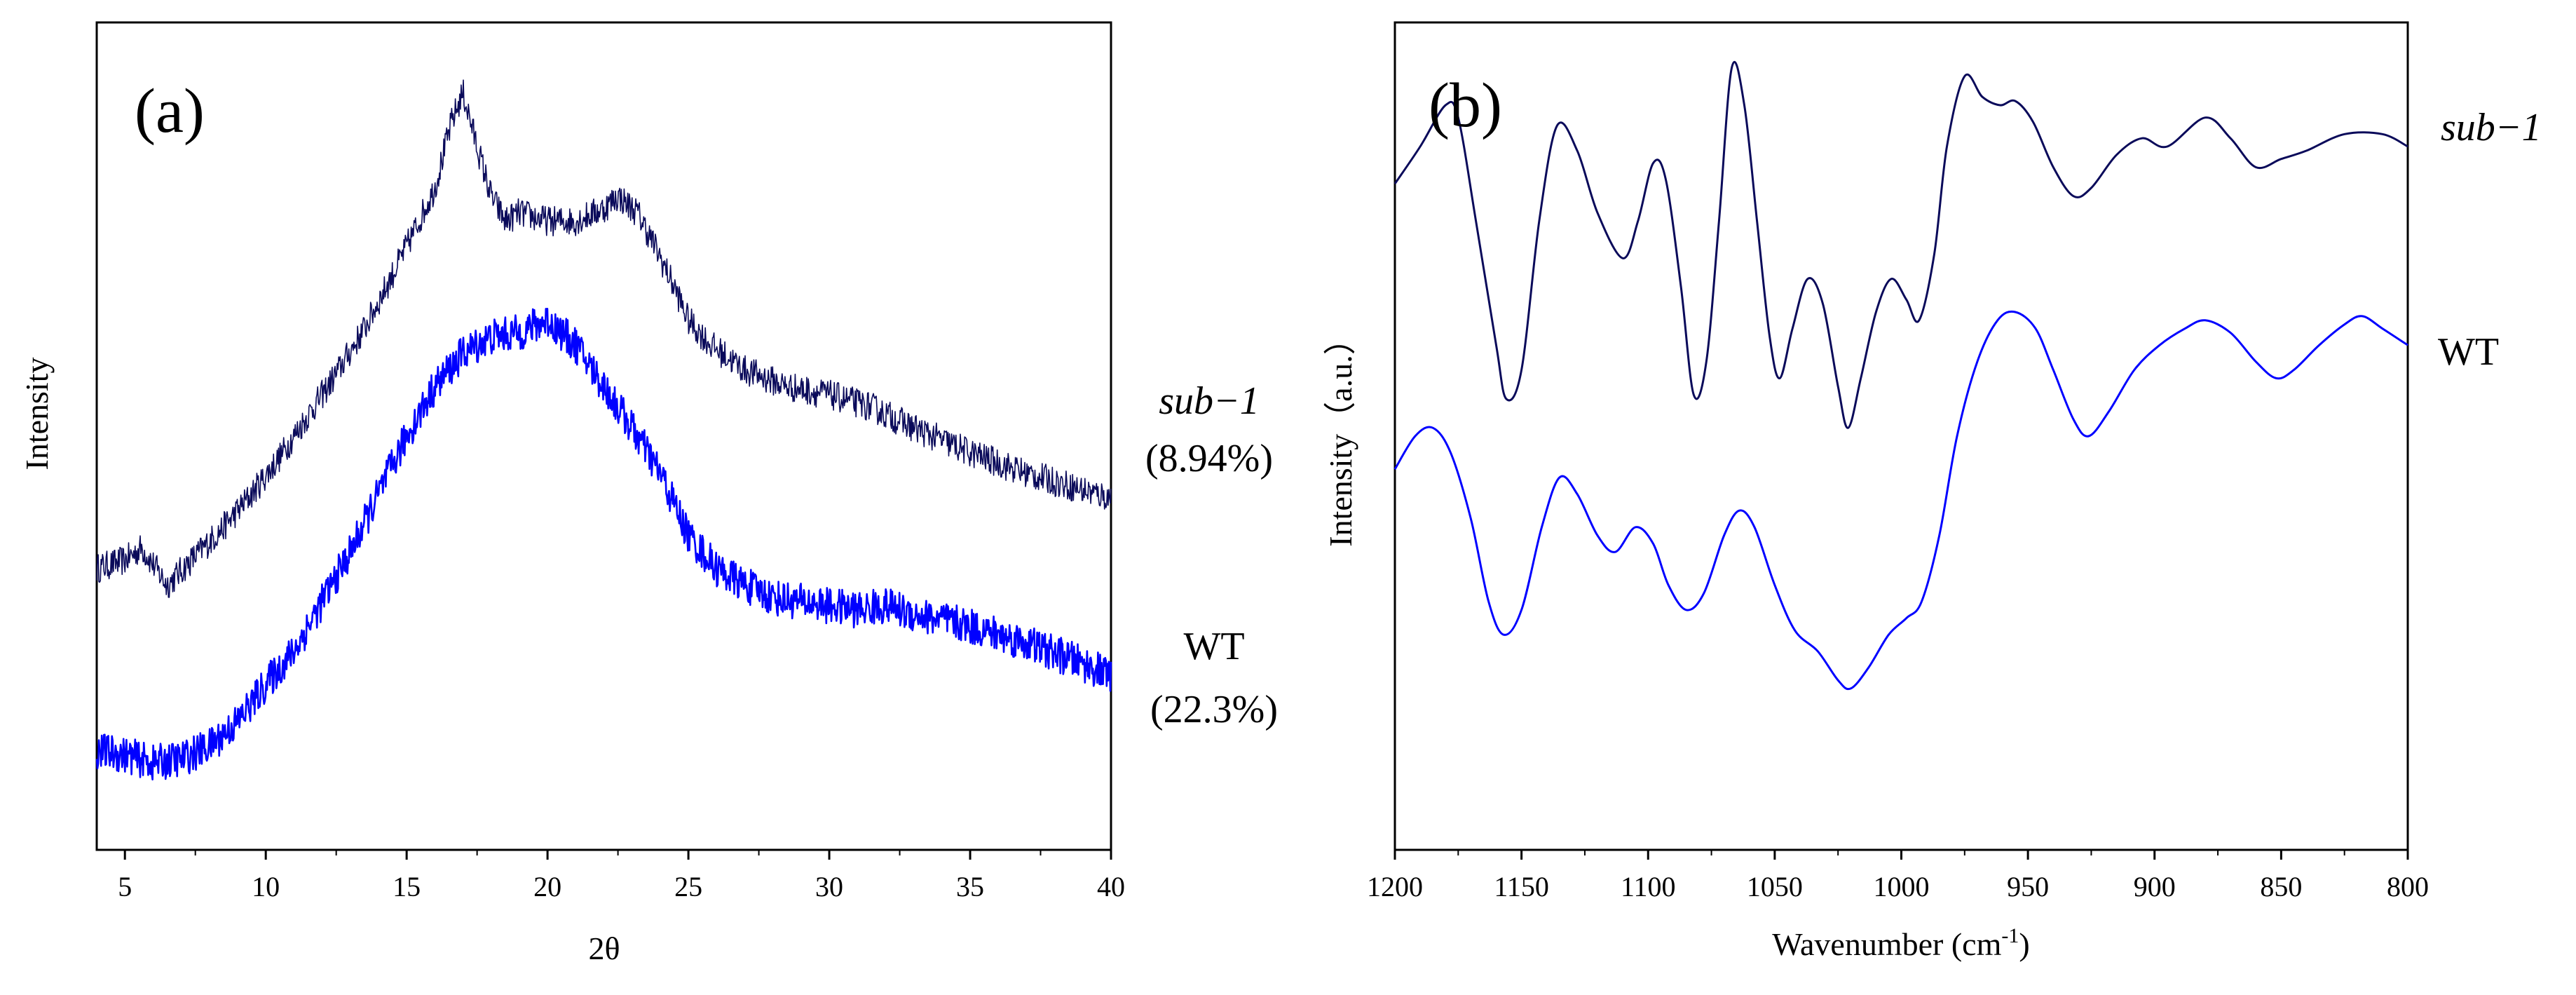  What do you see at coordinates (1902, 886) in the screenshot?
I see `x-tick-label: 1000` at bounding box center [1902, 886].